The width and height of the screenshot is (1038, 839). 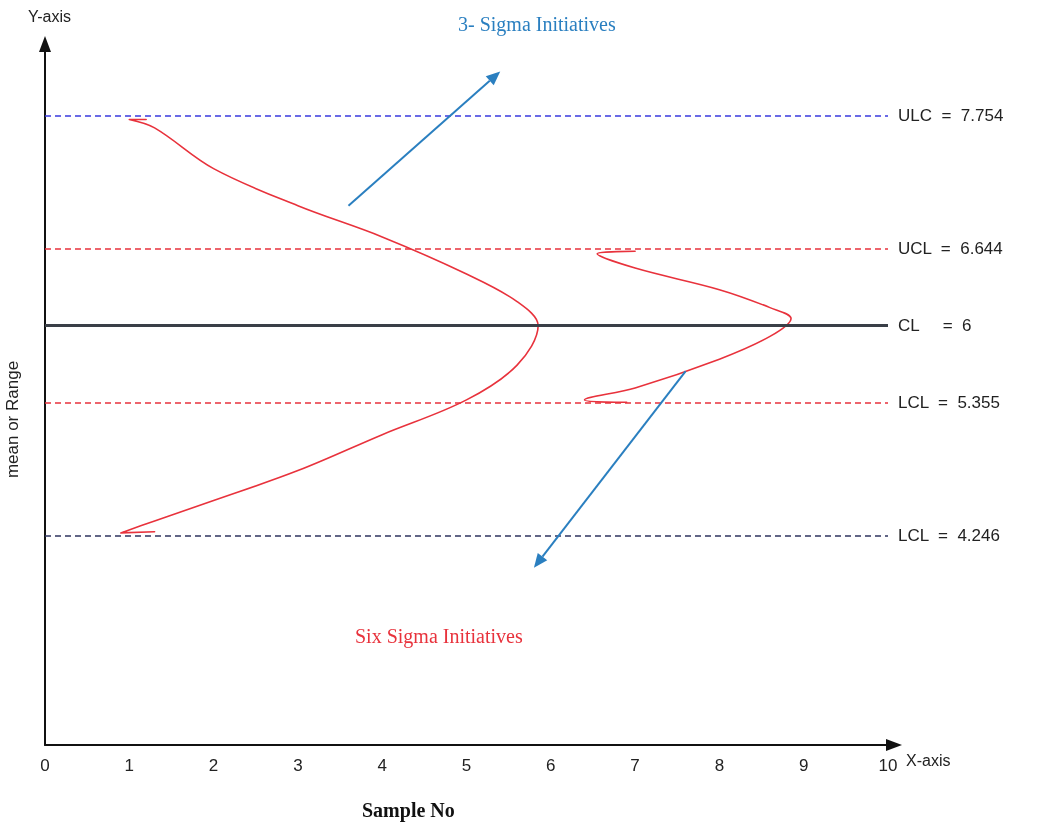 I want to click on x-tick-label: 6, so click(x=551, y=765).